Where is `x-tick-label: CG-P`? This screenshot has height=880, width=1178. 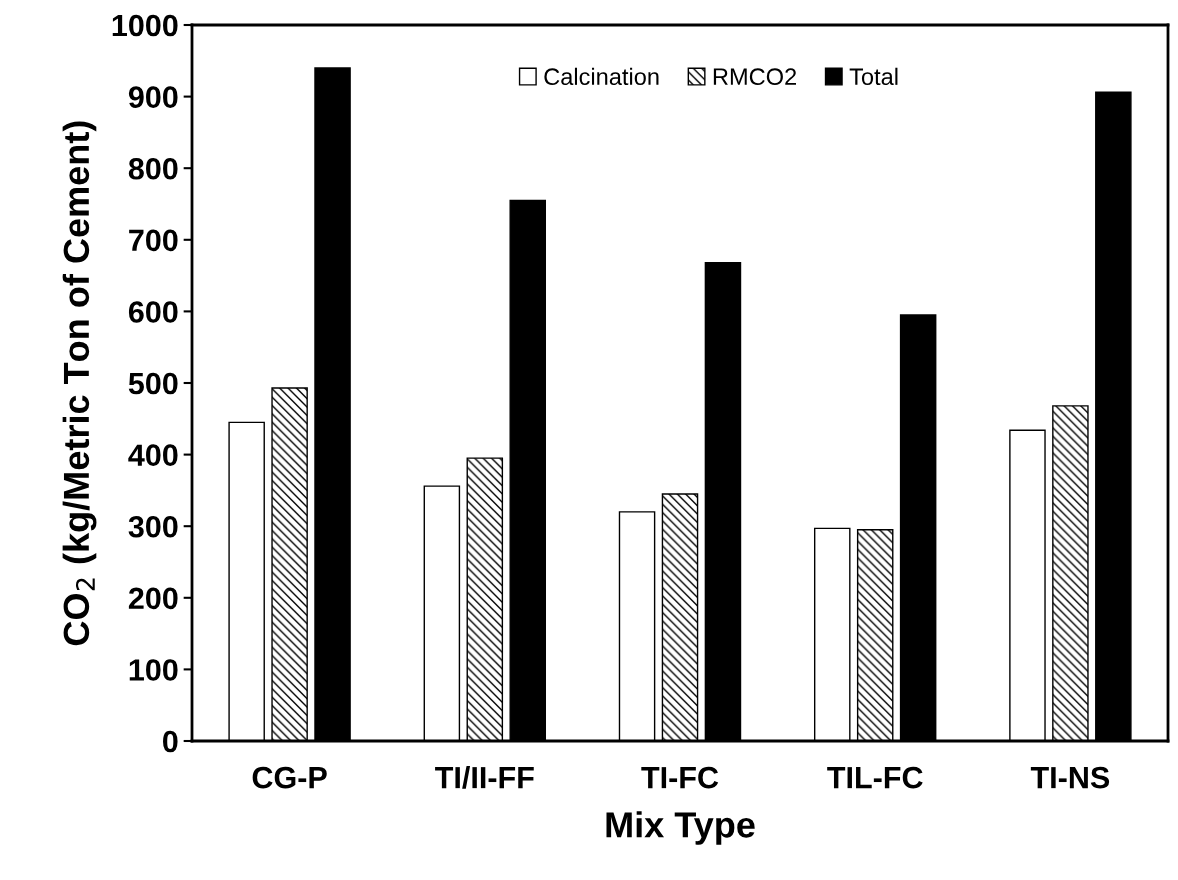
x-tick-label: CG-P is located at coordinates (289, 777).